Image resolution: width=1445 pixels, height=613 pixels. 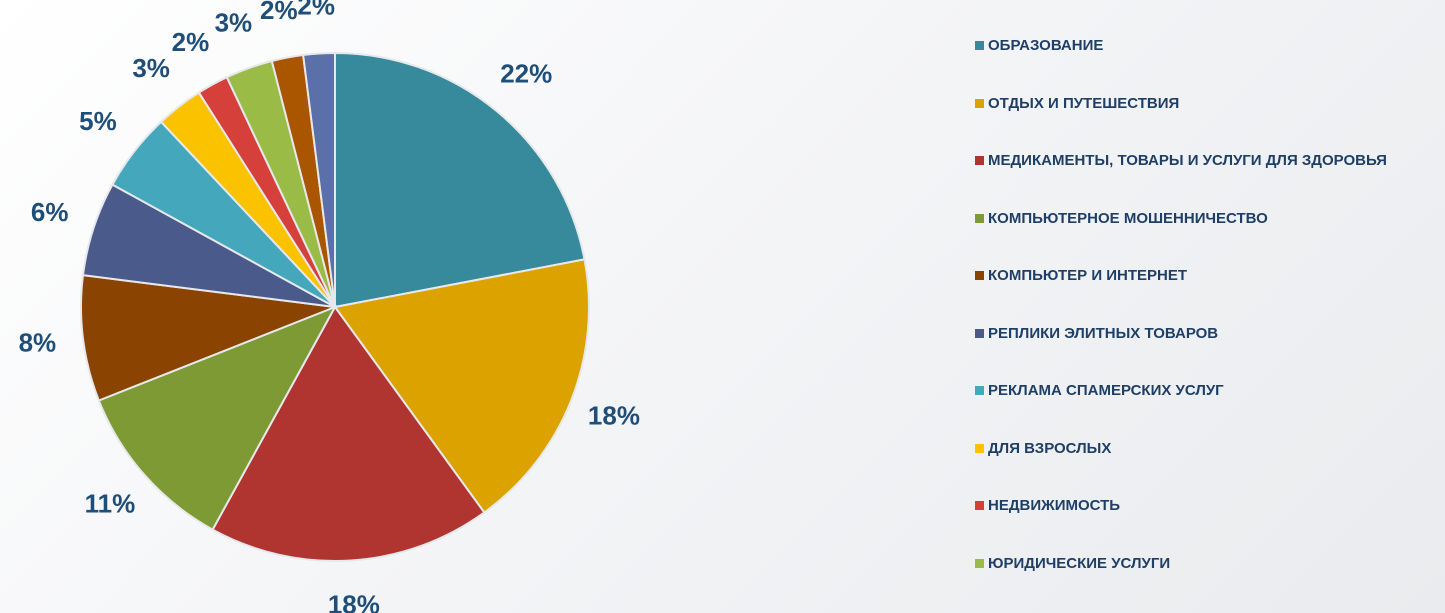 What do you see at coordinates (1195, 354) in the screenshot?
I see `legend-item: РЕПЛИКИ ЭЛИТНЫХ ТОВАРОВ` at bounding box center [1195, 354].